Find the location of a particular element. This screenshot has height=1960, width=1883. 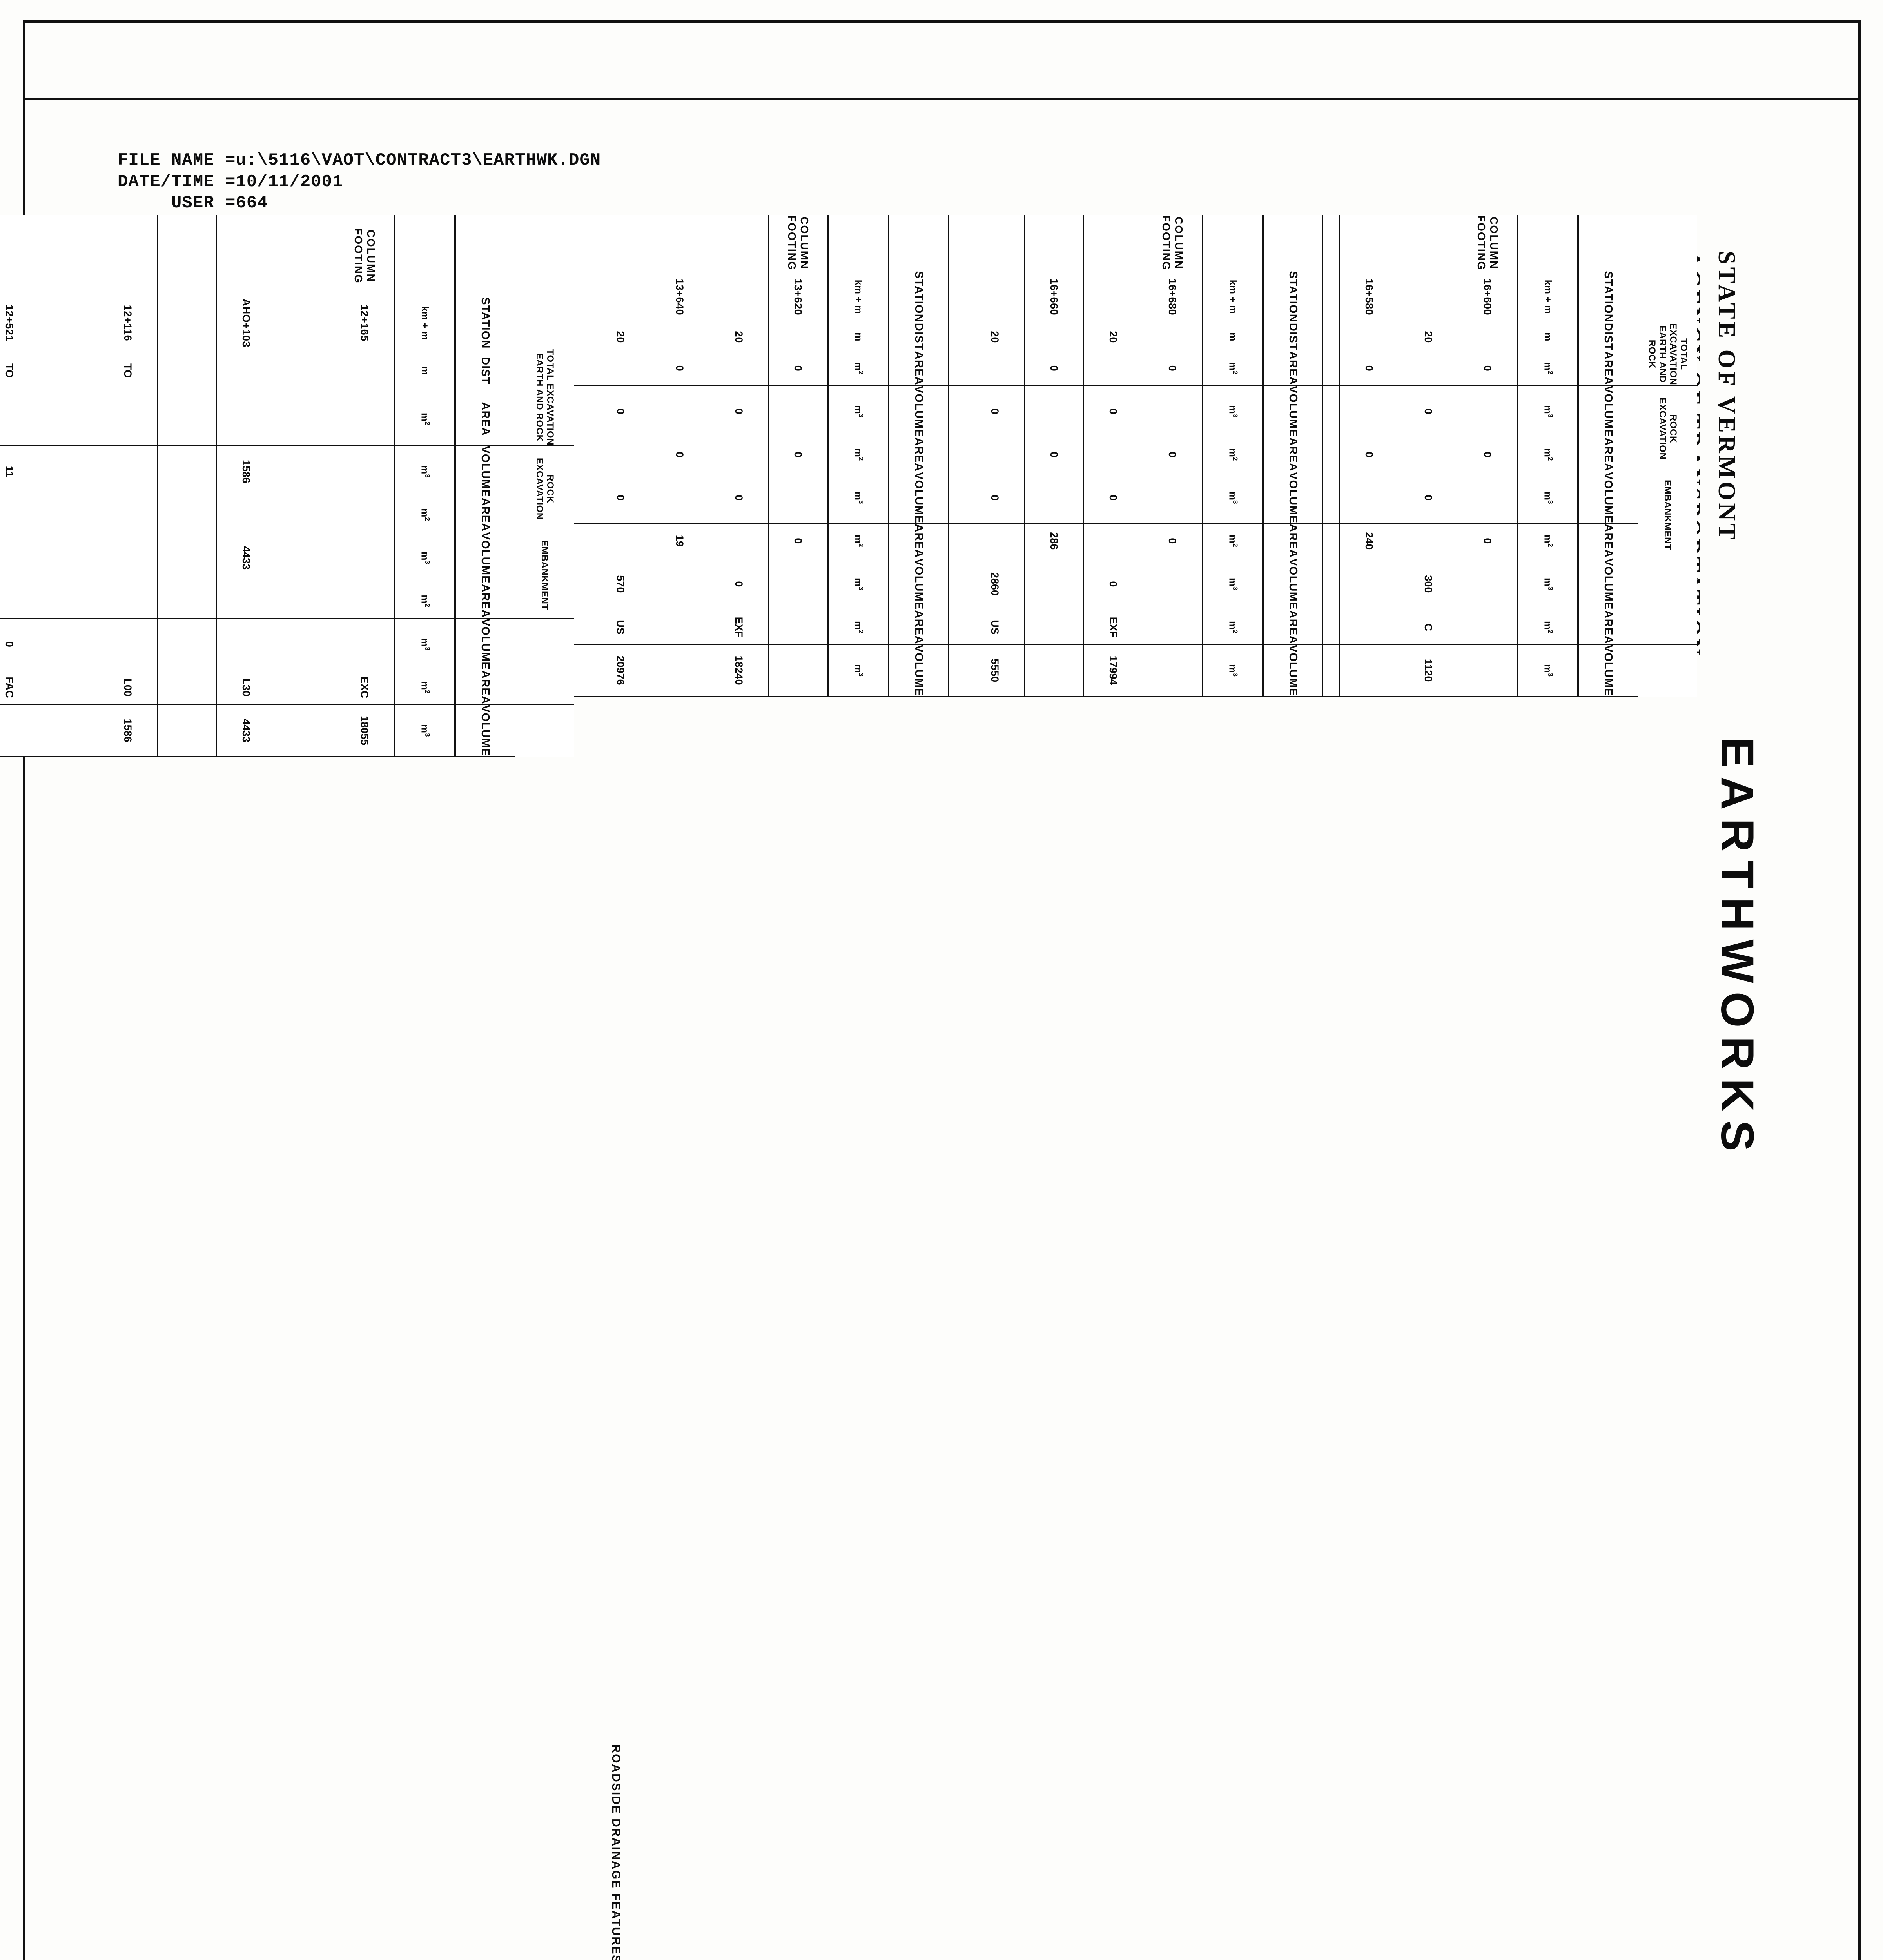

cell-value: 1586 is located at coordinates (128, 730).